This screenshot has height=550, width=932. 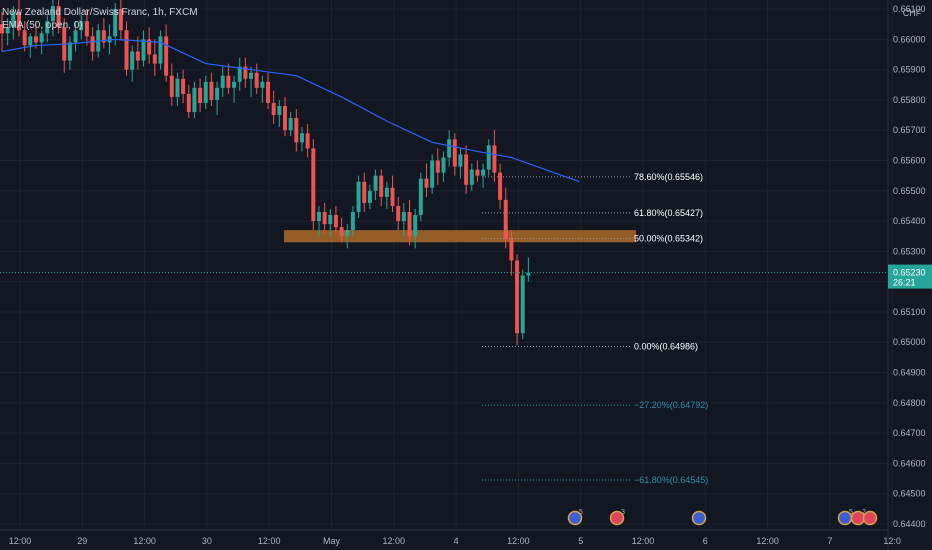 I want to click on time-tick-label: 5, so click(x=580, y=541).